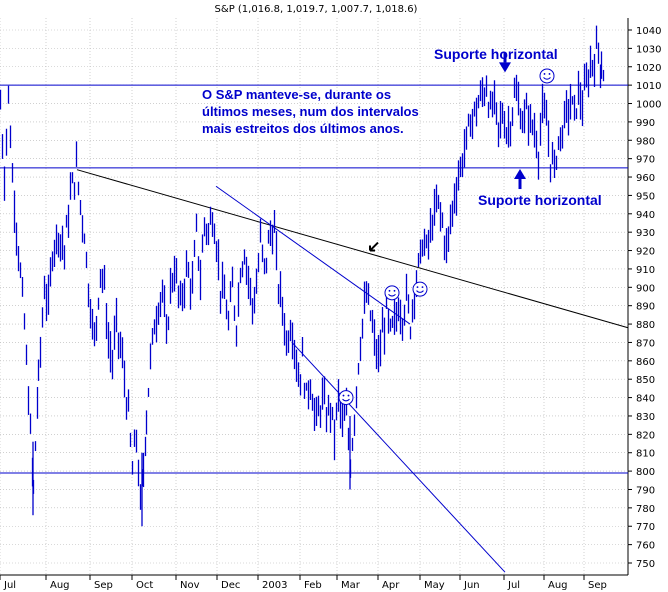  Describe the element at coordinates (645, 527) in the screenshot. I see `y-tick-label: 770` at that location.